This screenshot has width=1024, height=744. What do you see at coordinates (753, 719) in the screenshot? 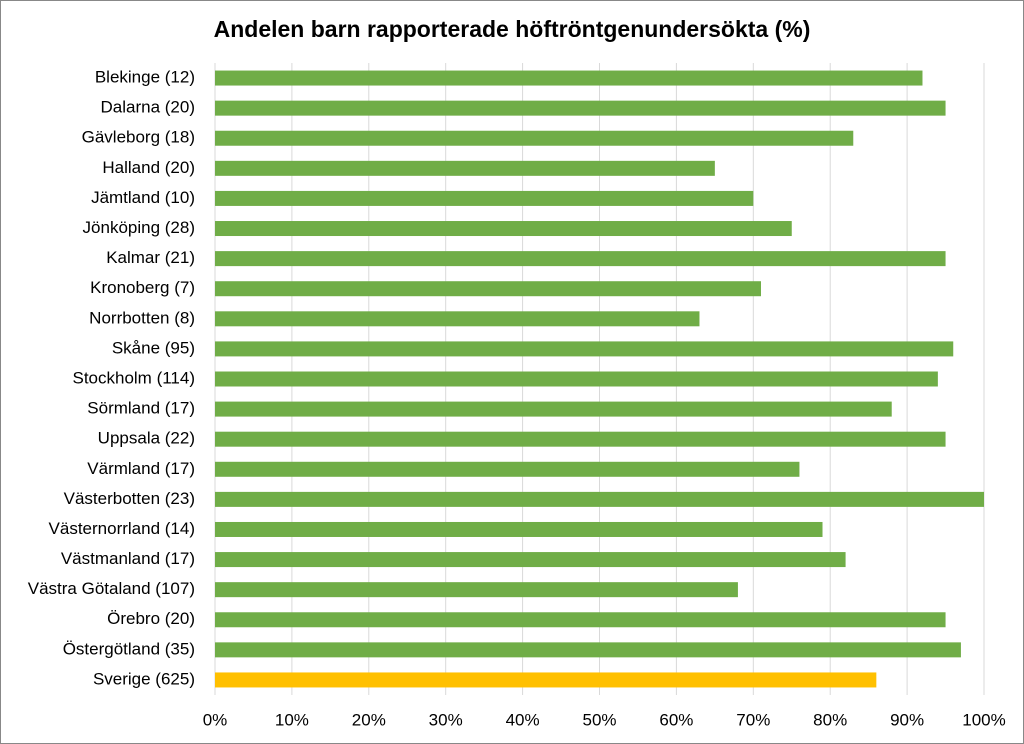
I see `x-tick-label: 70%` at bounding box center [753, 719].